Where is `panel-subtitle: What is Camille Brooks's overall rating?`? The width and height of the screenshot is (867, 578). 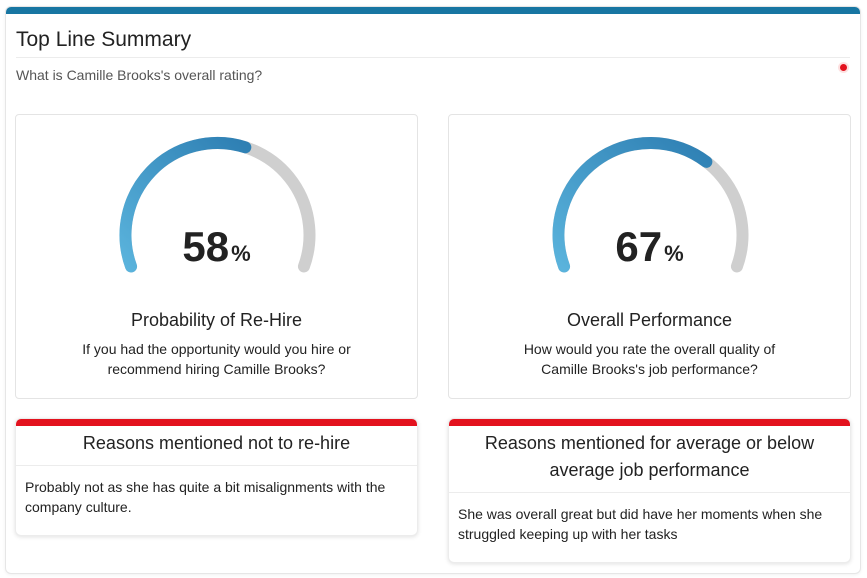 panel-subtitle: What is Camille Brooks's overall rating? is located at coordinates (139, 75).